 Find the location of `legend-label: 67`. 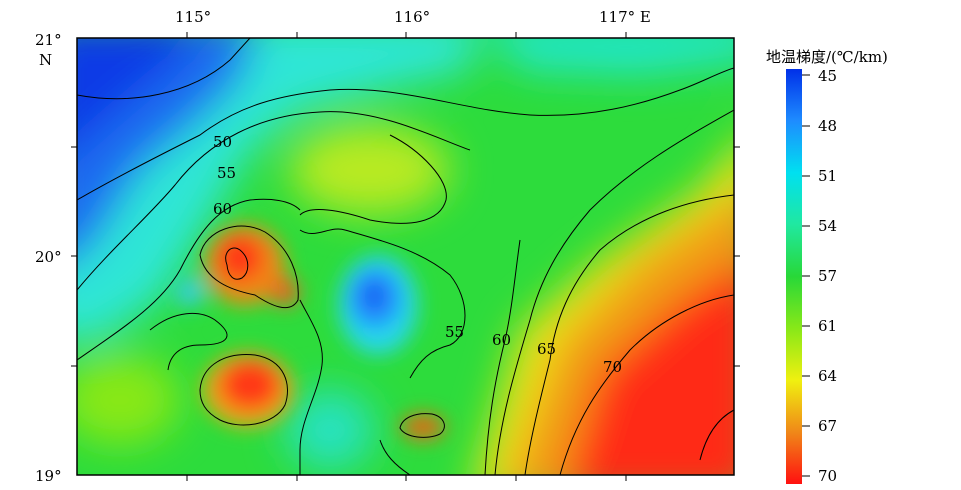

legend-label: 67 is located at coordinates (827, 426).